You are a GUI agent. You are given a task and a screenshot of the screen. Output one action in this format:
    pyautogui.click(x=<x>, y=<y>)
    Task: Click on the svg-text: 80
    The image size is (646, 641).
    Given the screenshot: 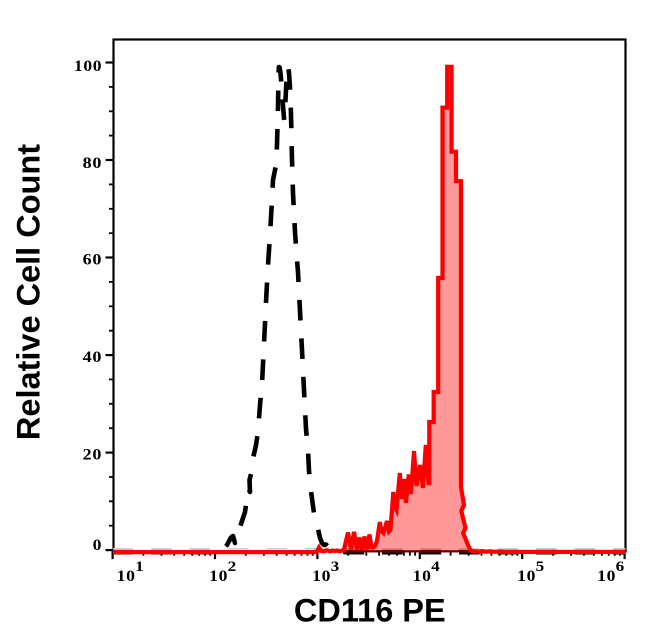 What is the action you would take?
    pyautogui.click(x=93, y=163)
    